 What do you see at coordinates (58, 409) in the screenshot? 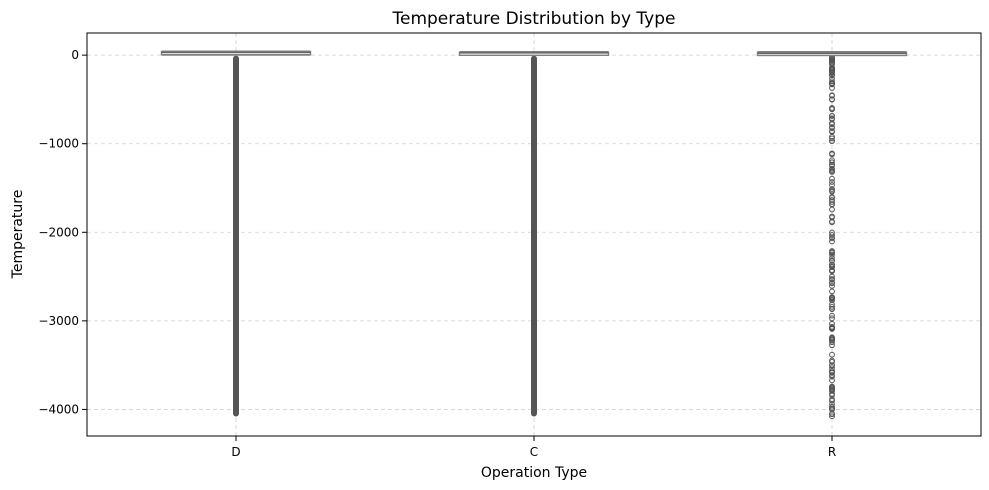
I see `y-tick-label: −4000` at bounding box center [58, 409].